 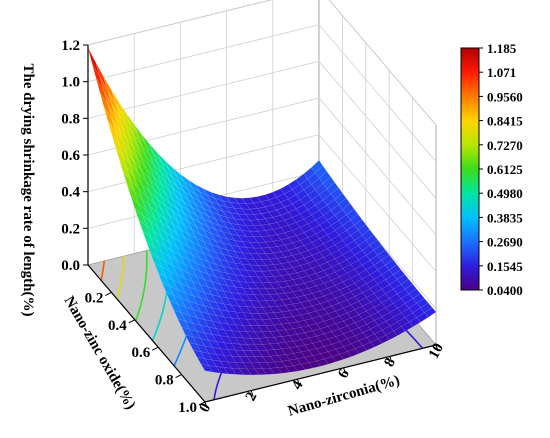 What do you see at coordinates (28, 190) in the screenshot?
I see `z-axis-title: The drying shrinkage rate of length(%)` at bounding box center [28, 190].